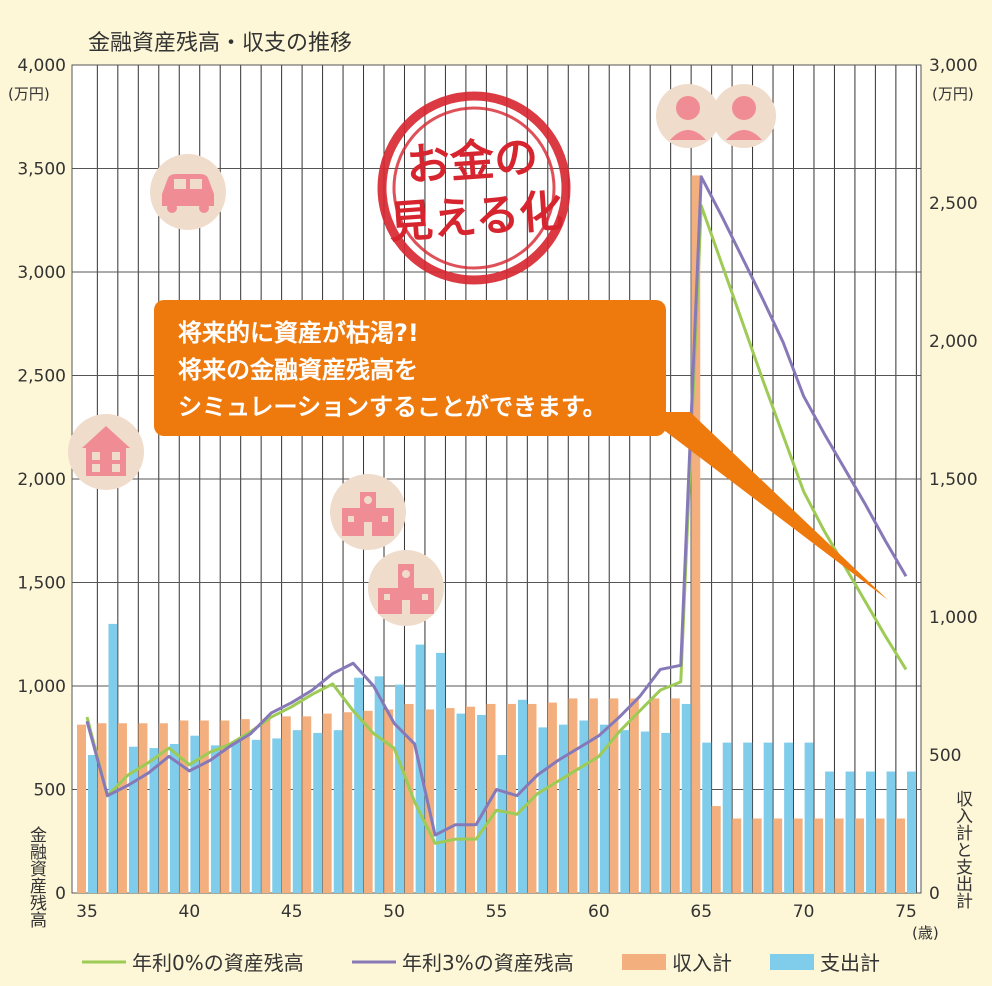 This screenshot has width=992, height=986. Describe the element at coordinates (906, 912) in the screenshot. I see `x-tick-label: 75` at that location.